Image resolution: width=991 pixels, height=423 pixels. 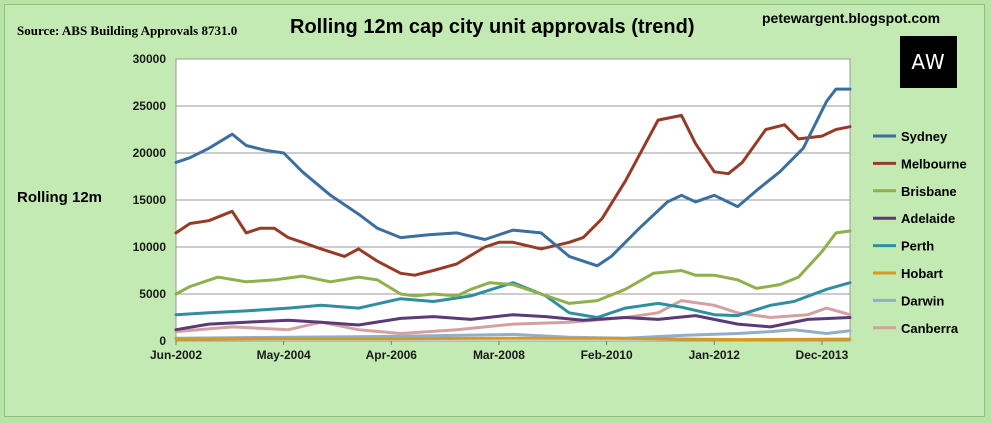 I want to click on y-tick-label: 10000, so click(x=150, y=247).